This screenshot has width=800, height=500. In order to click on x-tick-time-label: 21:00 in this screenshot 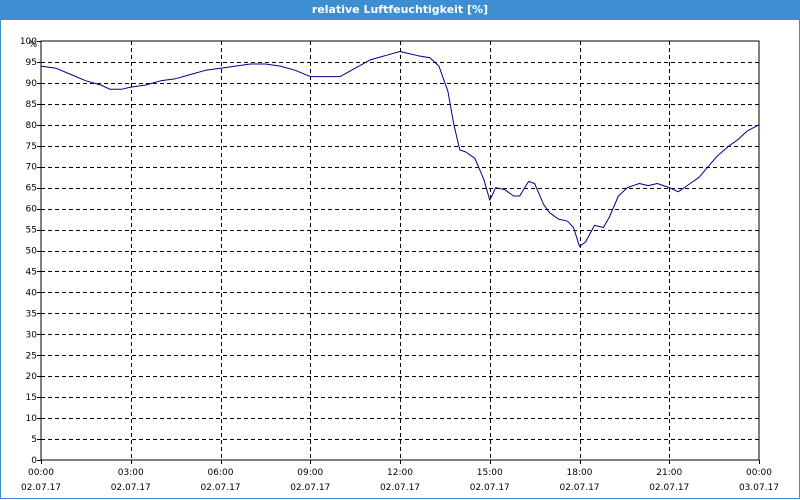, I will do `click(669, 473)`.